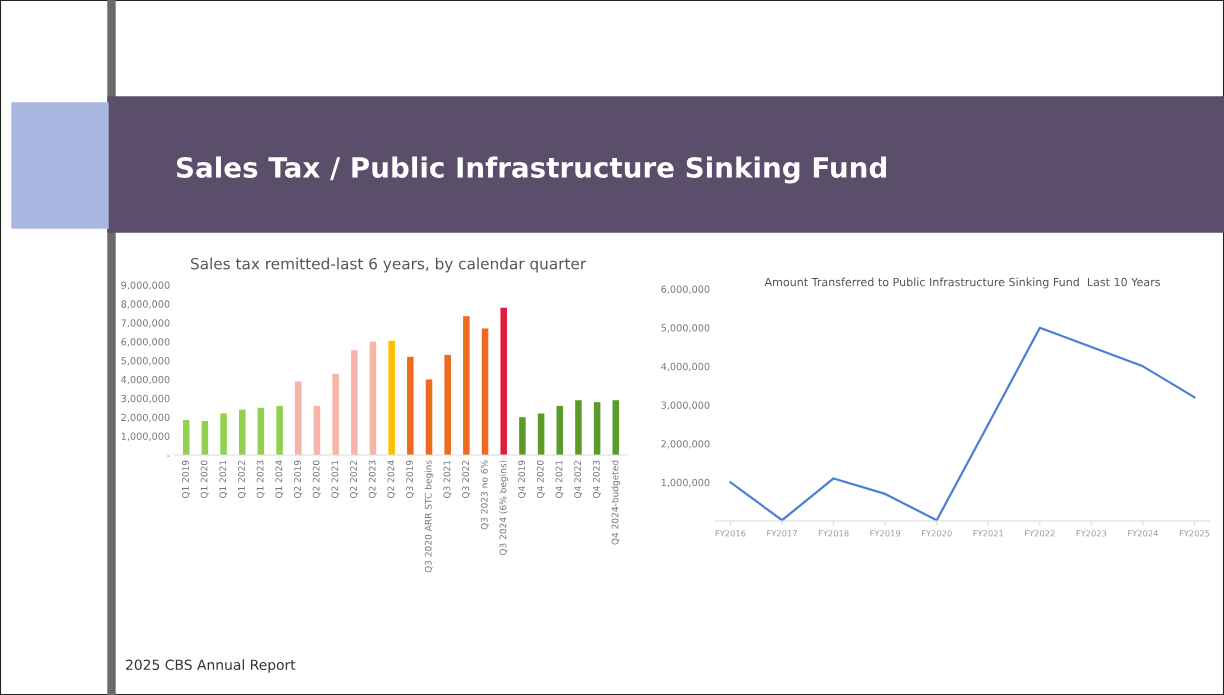  What do you see at coordinates (168, 456) in the screenshot?
I see `y-tick-label: -` at bounding box center [168, 456].